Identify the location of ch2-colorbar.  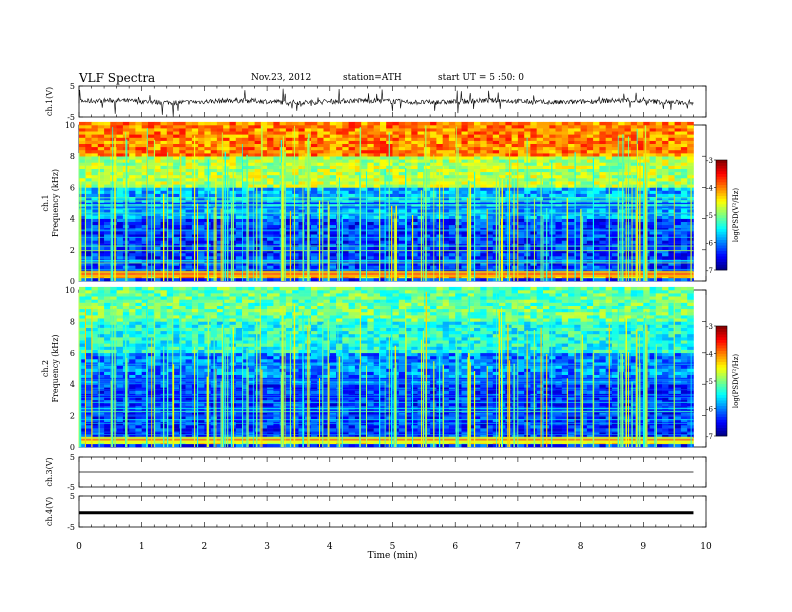
(721, 381).